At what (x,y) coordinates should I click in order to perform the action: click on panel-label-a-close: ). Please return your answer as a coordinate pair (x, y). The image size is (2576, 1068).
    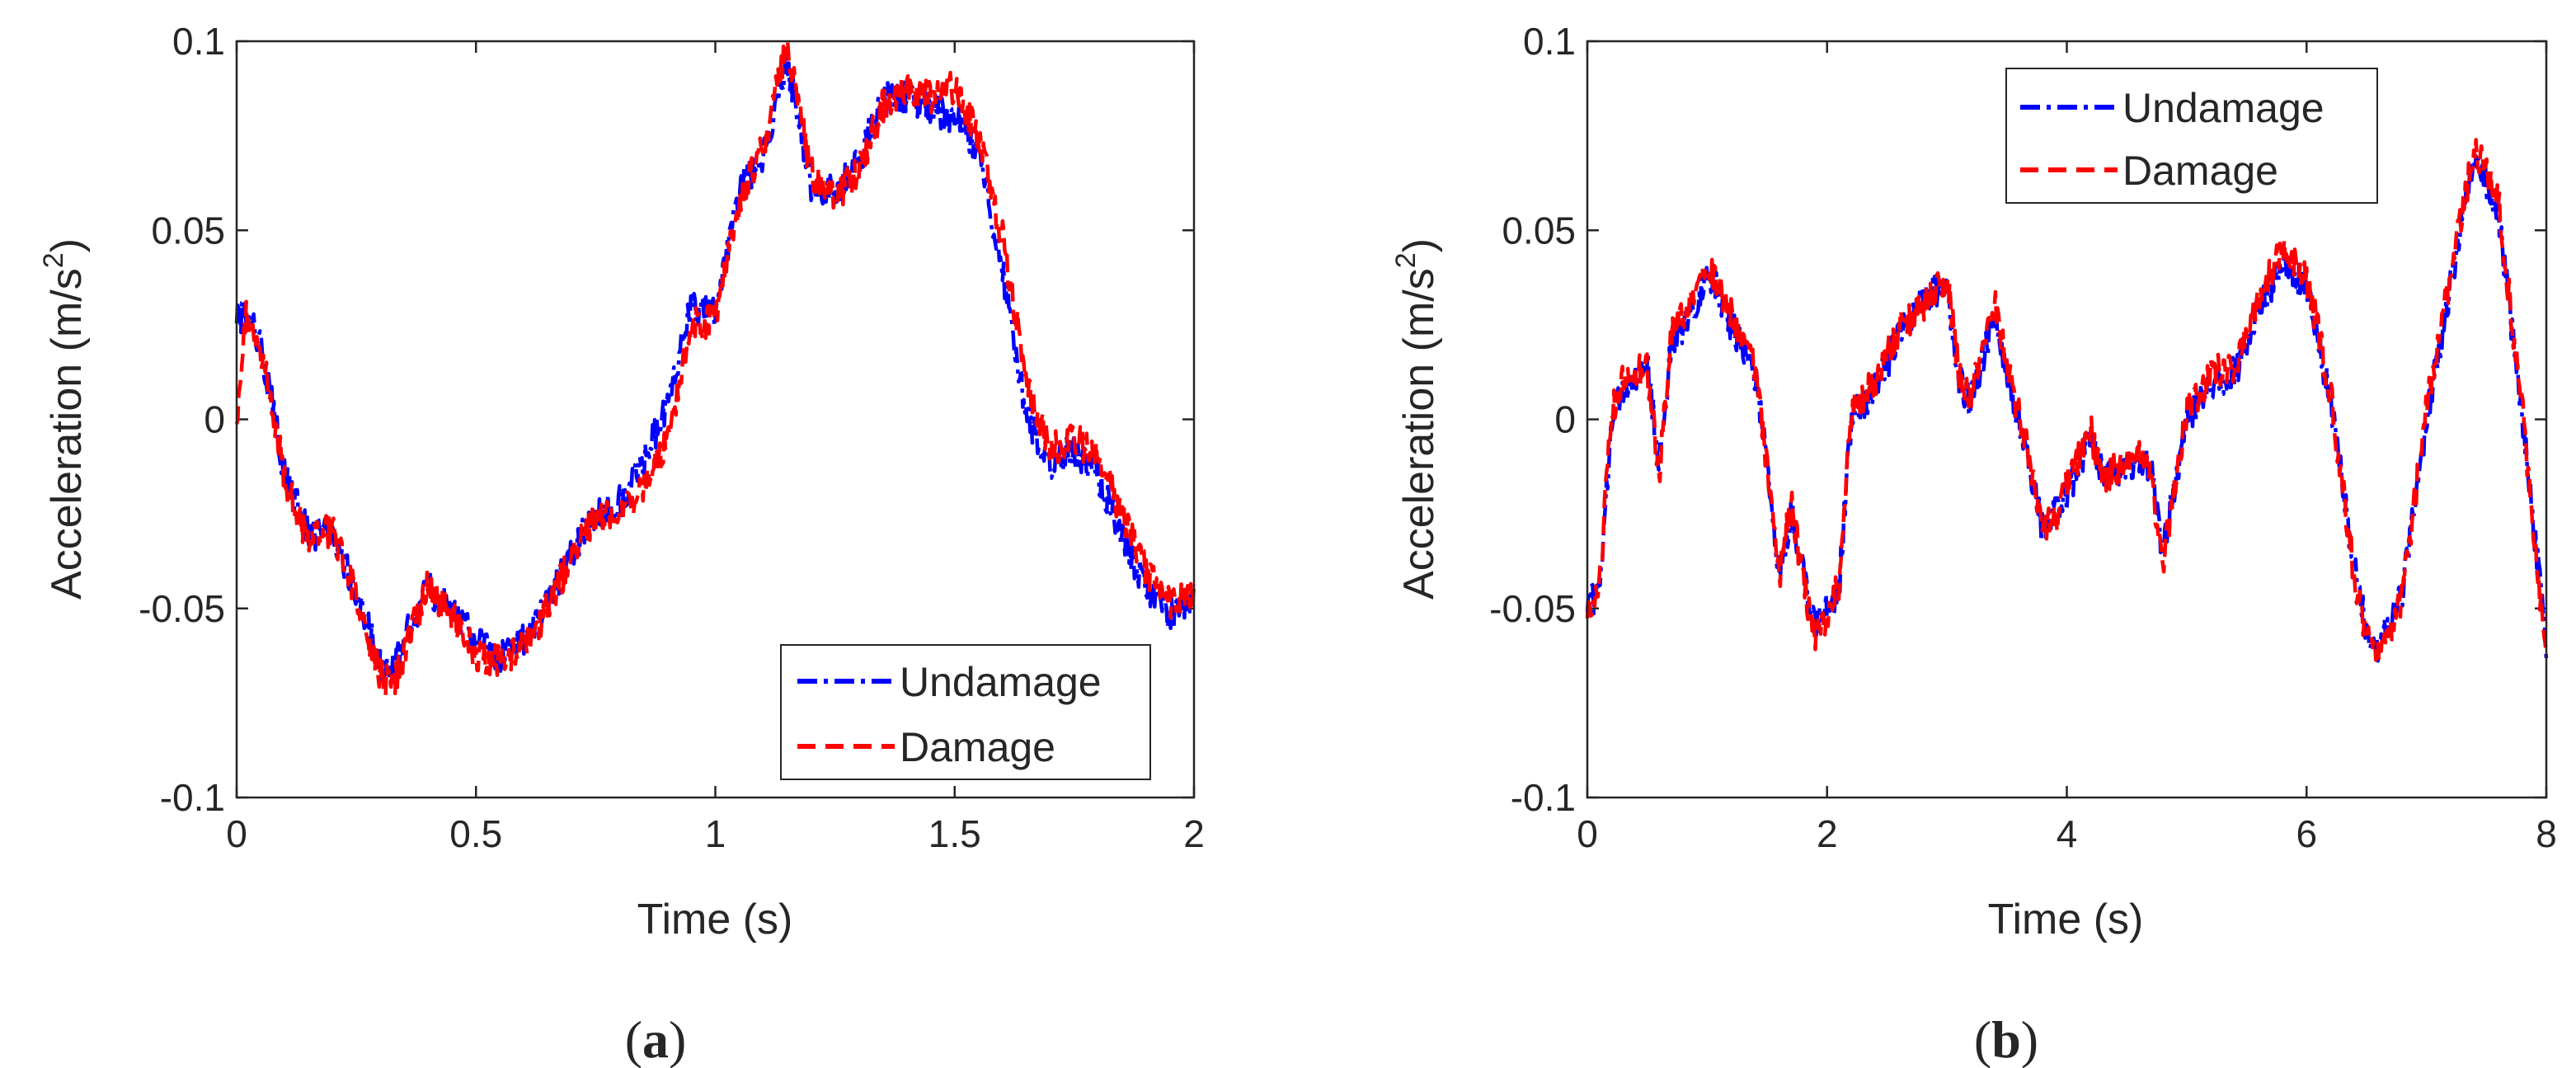
    Looking at the image, I should click on (677, 1039).